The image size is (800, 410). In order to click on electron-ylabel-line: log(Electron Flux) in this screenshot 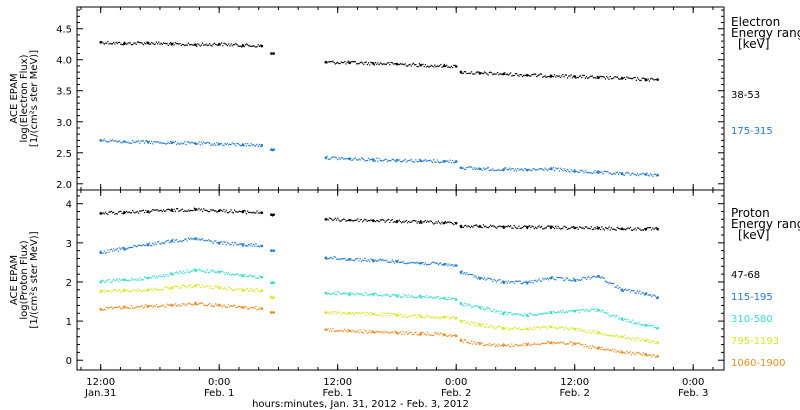, I will do `click(24, 98)`.